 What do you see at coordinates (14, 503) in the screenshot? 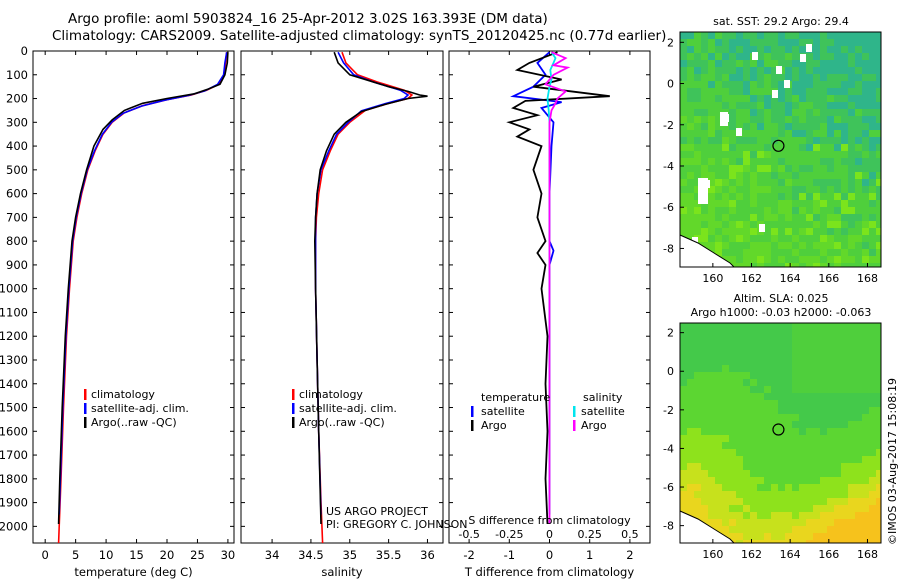
I see `y-tick-label: 1900` at bounding box center [14, 503].